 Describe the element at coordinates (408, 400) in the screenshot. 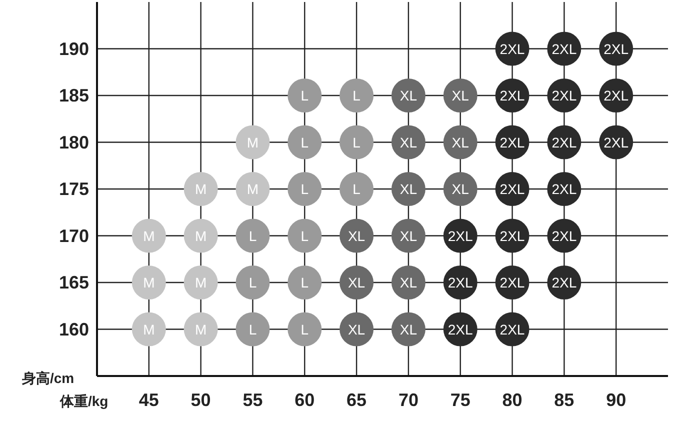

I see `x-tick-label: 70` at that location.